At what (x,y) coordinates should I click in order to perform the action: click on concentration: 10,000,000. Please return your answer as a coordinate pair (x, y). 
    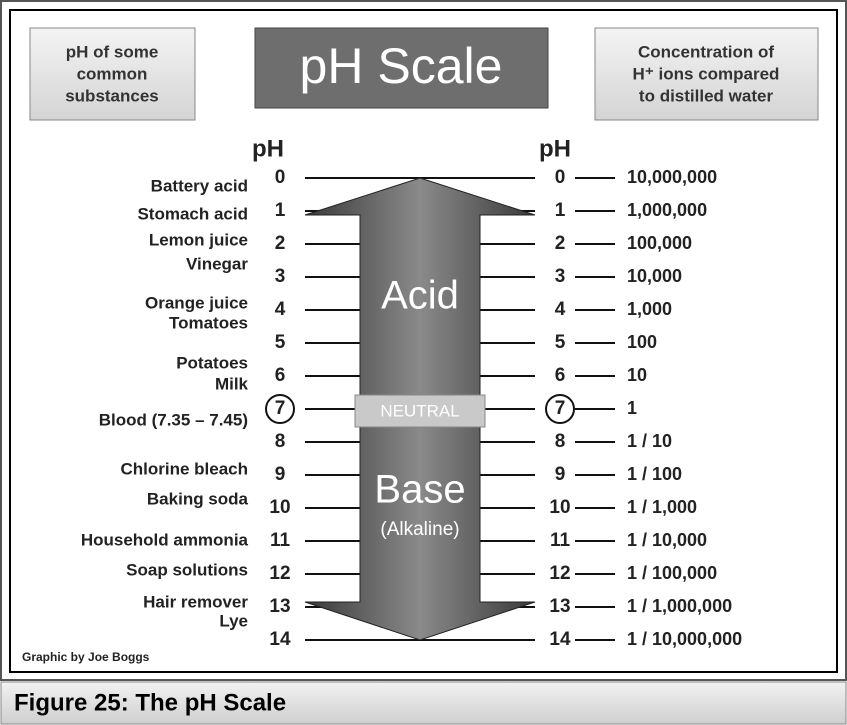
    Looking at the image, I should click on (672, 177).